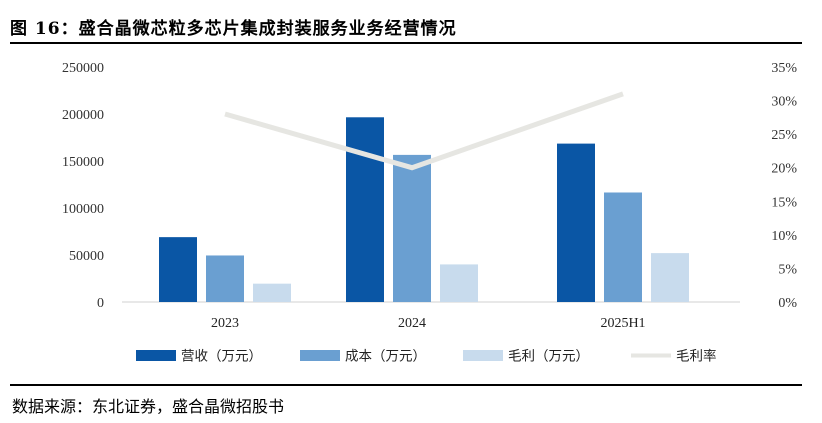 The height and width of the screenshot is (423, 822). What do you see at coordinates (784, 236) in the screenshot?
I see `right-tick-label: 10%` at bounding box center [784, 236].